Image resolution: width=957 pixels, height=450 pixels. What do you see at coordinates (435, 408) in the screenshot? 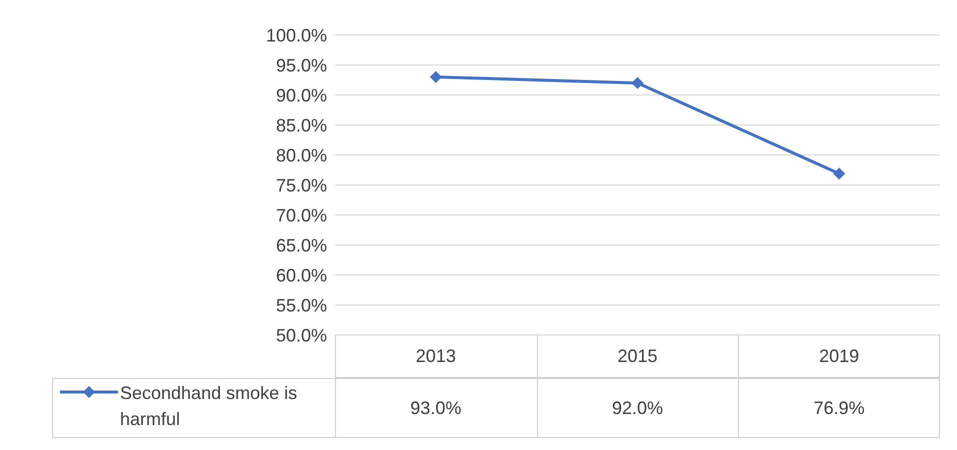
I see `data-label: 93.0%` at bounding box center [435, 408].